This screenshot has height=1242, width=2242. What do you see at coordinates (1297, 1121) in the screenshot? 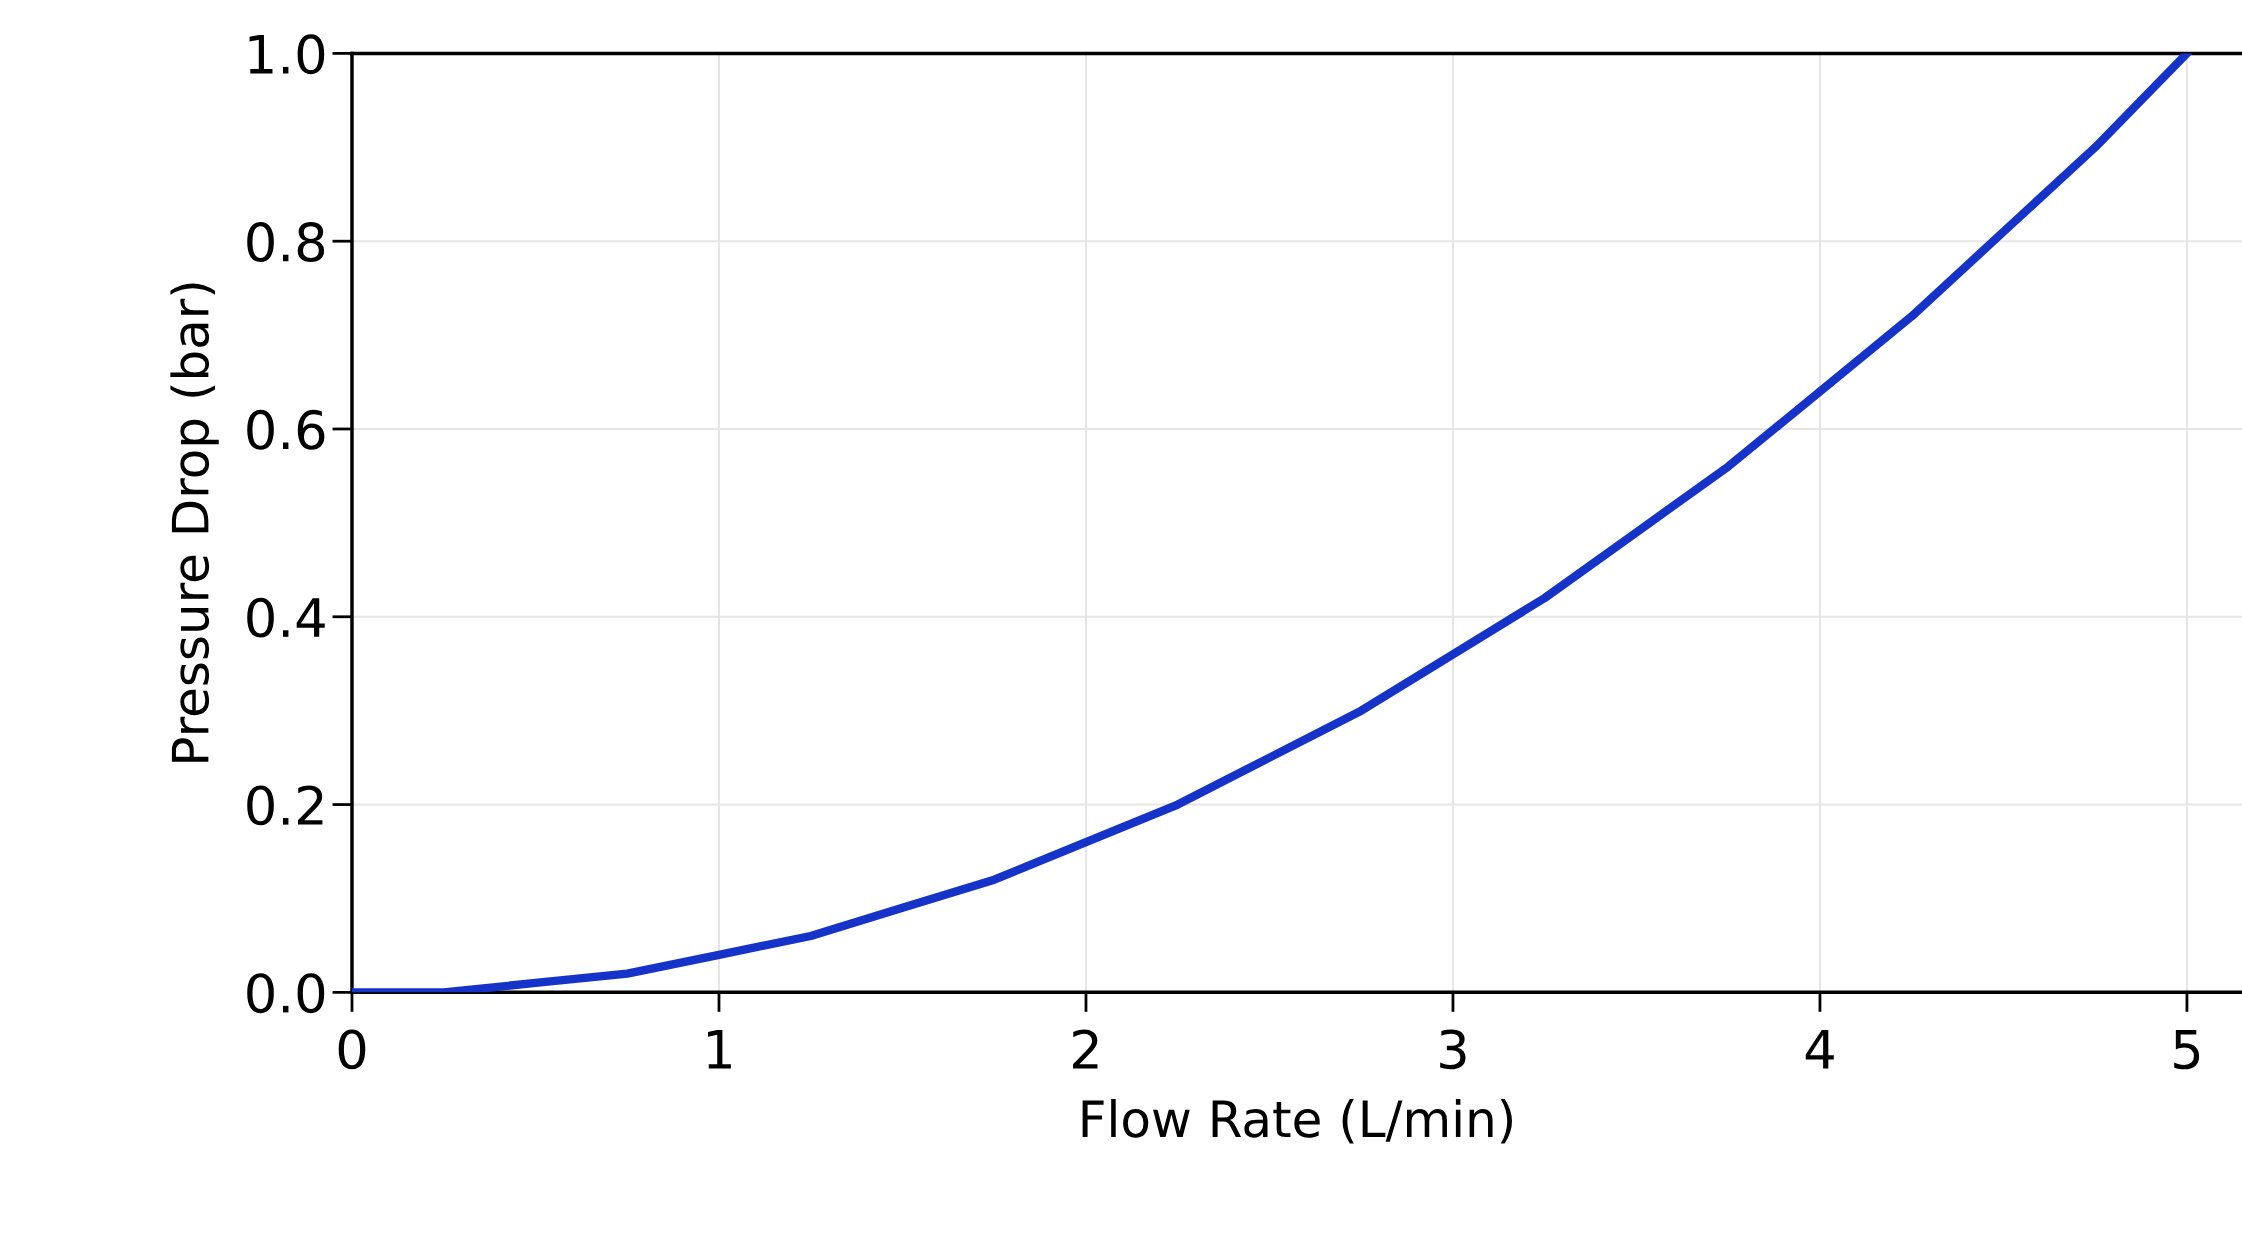
I see `x-axis-title: Flow Rate (L/min)` at bounding box center [1297, 1121].